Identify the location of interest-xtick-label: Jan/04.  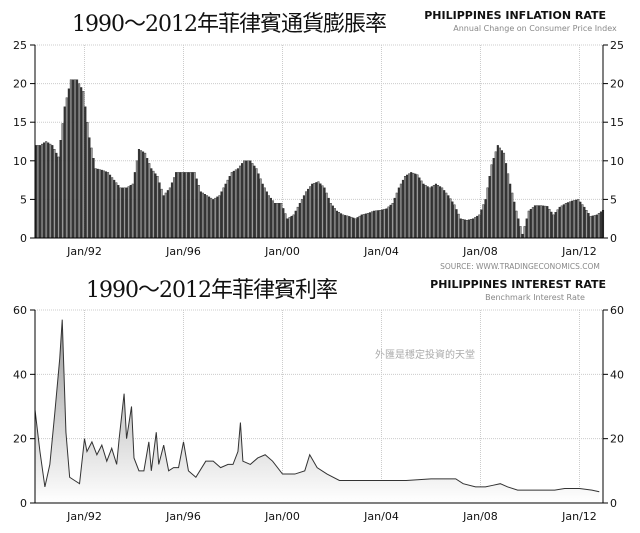
(381, 516).